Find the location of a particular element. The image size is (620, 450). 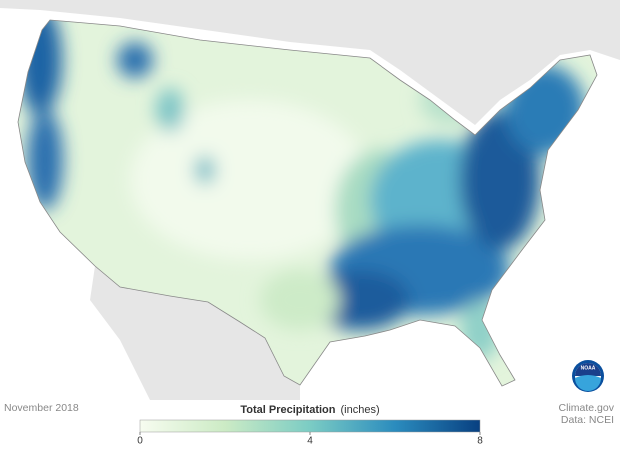

logo-text: NOAA is located at coordinates (588, 368).